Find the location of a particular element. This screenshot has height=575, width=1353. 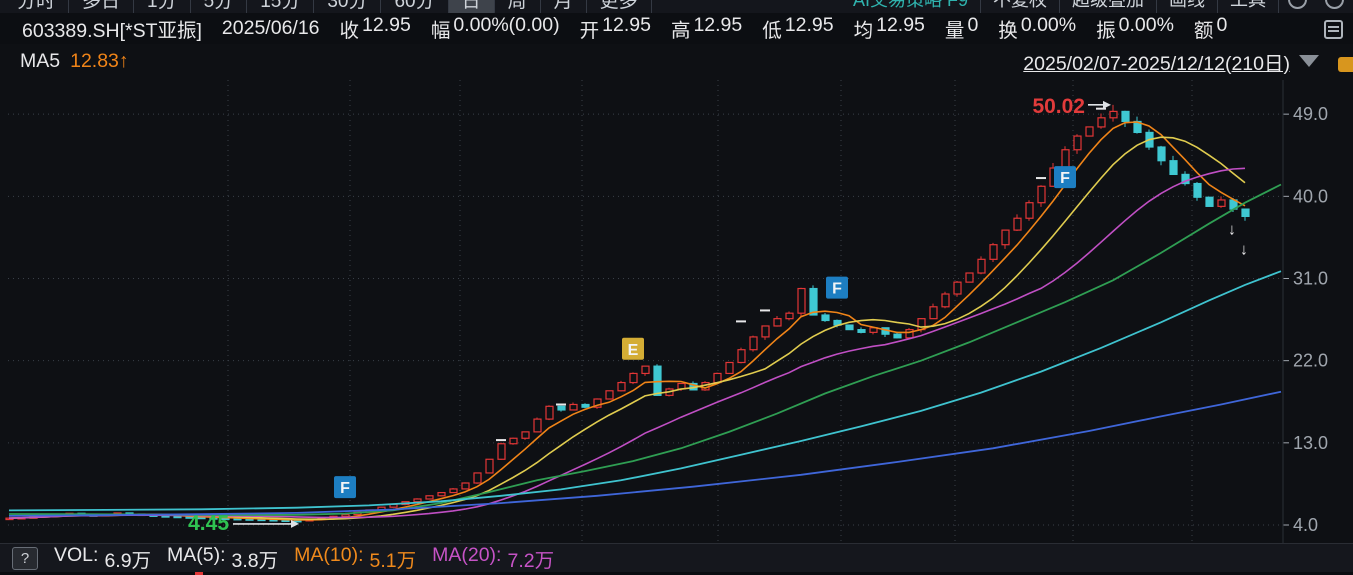

menu-item-工具: 工具 is located at coordinates (1248, 6).